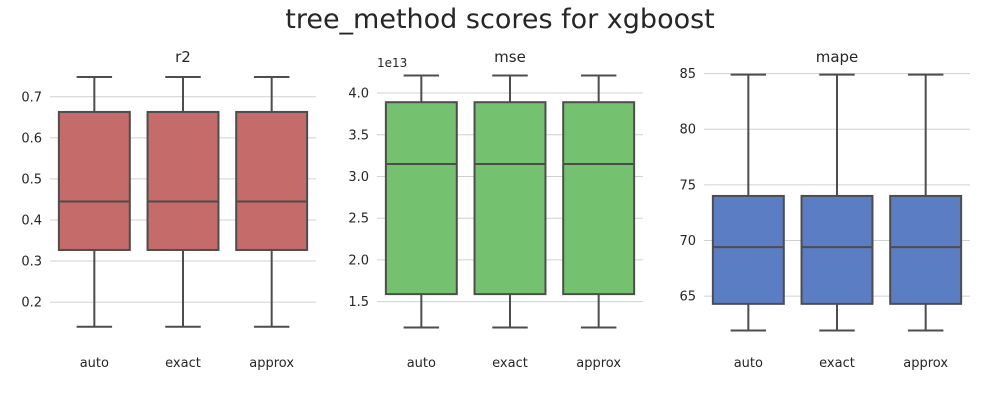 The width and height of the screenshot is (1000, 400). Describe the element at coordinates (31, 138) in the screenshot. I see `y-tick-label: 0.6` at that location.